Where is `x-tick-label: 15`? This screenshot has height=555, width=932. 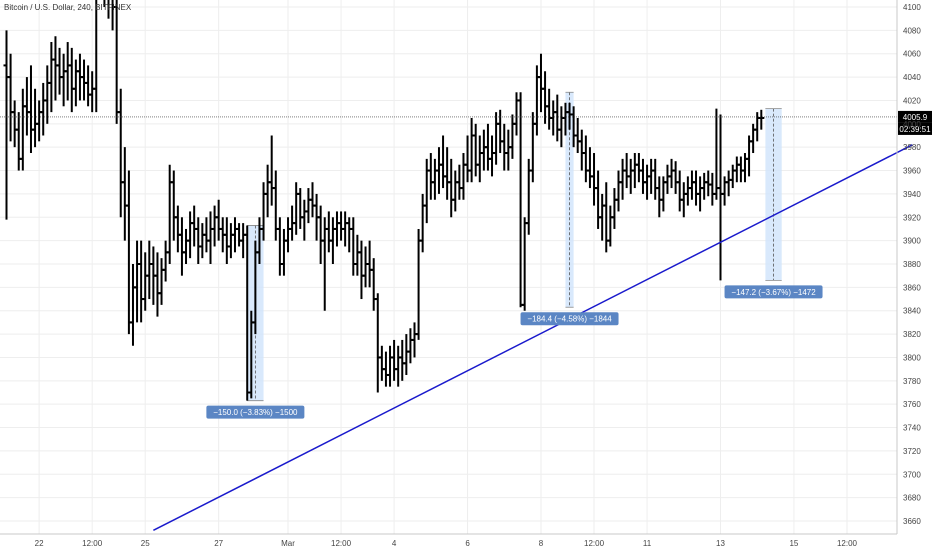
x-tick-label: 15 is located at coordinates (793, 543).